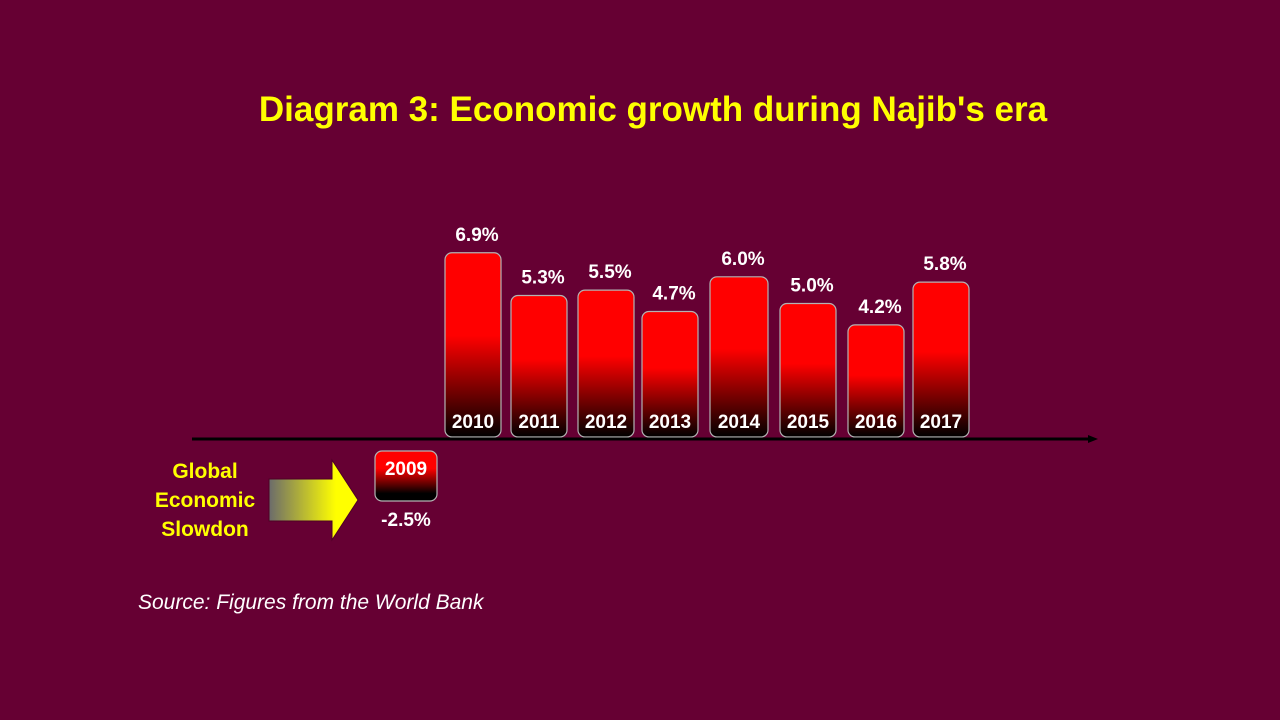  What do you see at coordinates (473, 422) in the screenshot?
I see `category-label: 2010` at bounding box center [473, 422].